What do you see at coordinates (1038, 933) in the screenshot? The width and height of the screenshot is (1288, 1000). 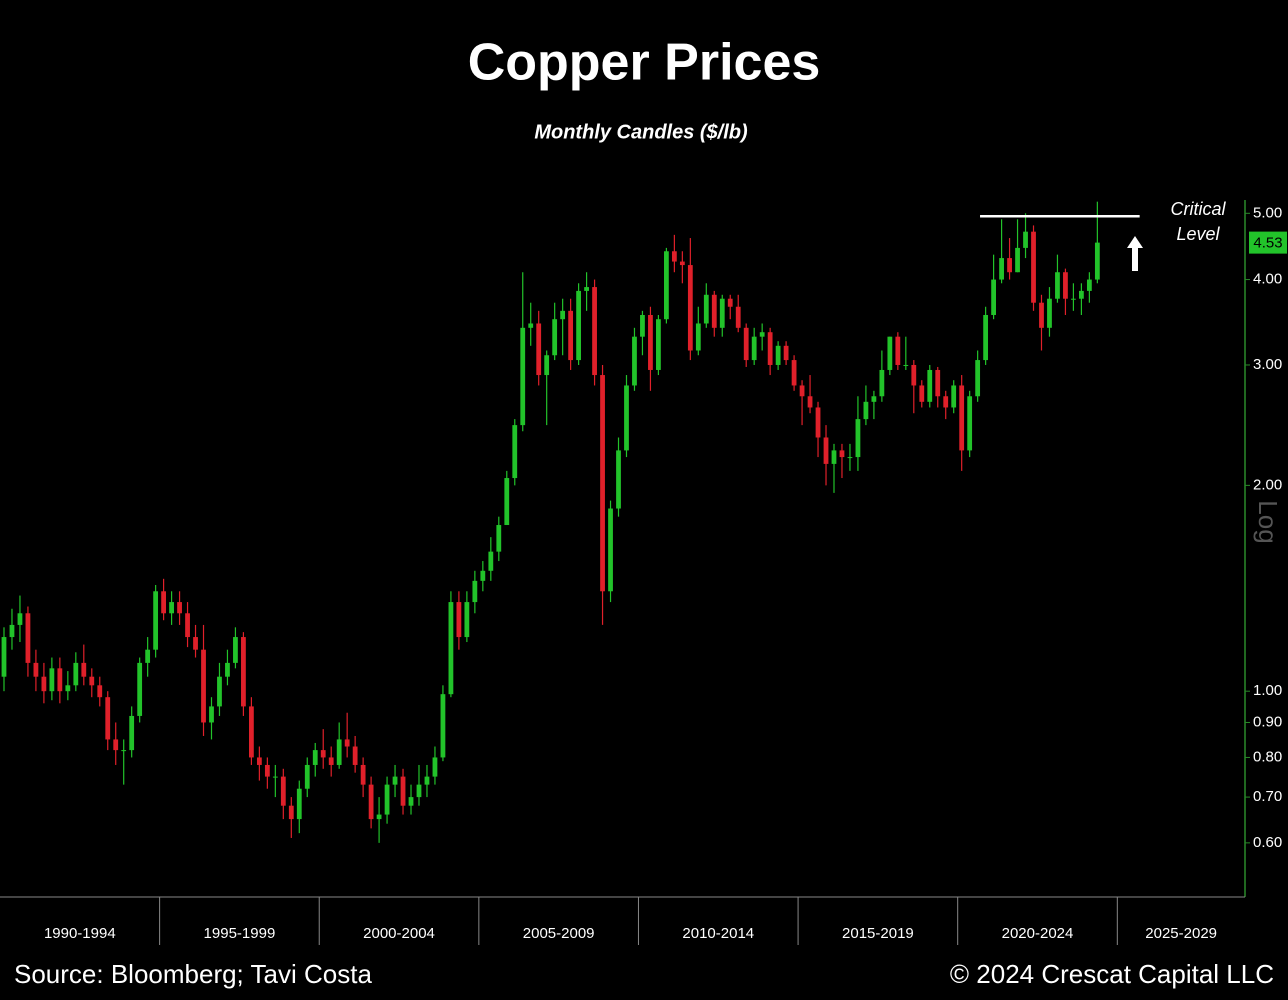 I see `x-tick-label: 2020-2024` at bounding box center [1038, 933].